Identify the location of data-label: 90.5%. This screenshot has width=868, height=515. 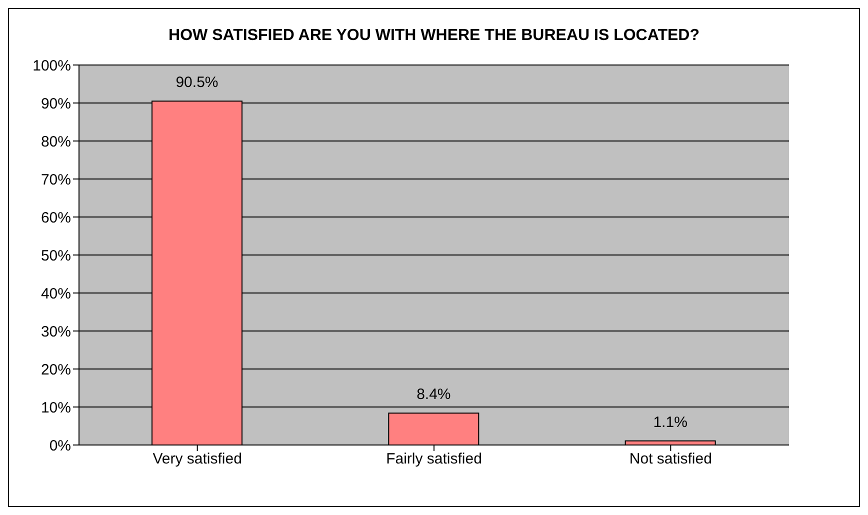
(197, 83).